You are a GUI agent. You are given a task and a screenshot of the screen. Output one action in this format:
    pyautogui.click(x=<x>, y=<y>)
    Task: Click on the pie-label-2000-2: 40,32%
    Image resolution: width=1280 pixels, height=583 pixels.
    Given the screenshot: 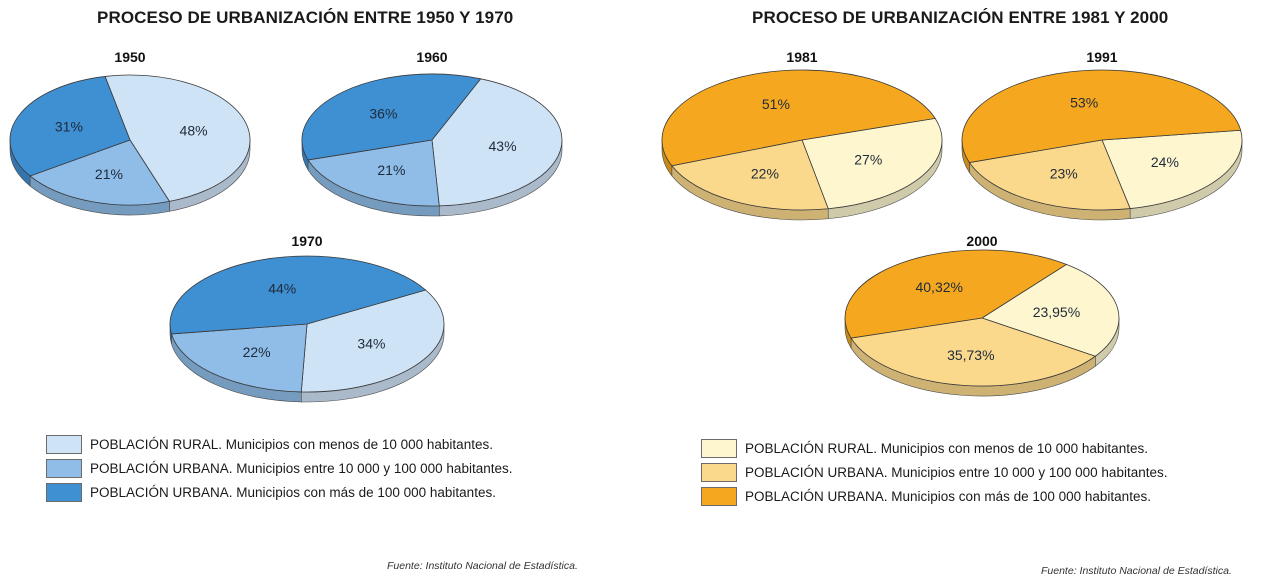 What is the action you would take?
    pyautogui.click(x=938, y=287)
    